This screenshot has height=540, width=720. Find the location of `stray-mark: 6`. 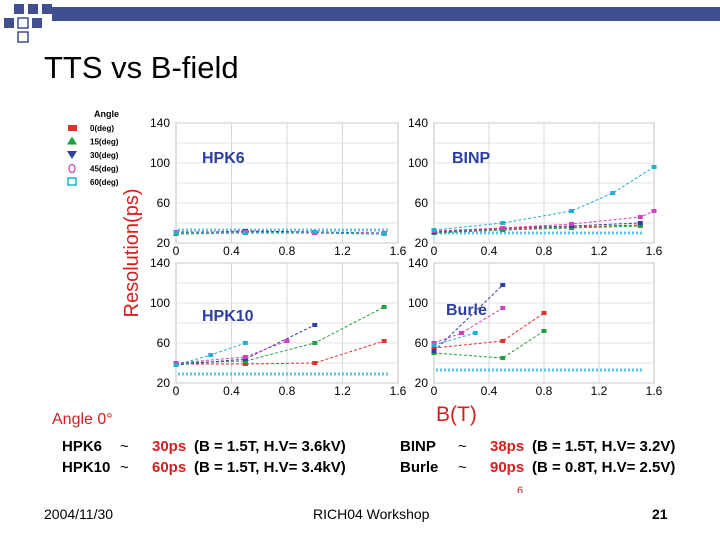

stray-mark: 6 is located at coordinates (520, 489).